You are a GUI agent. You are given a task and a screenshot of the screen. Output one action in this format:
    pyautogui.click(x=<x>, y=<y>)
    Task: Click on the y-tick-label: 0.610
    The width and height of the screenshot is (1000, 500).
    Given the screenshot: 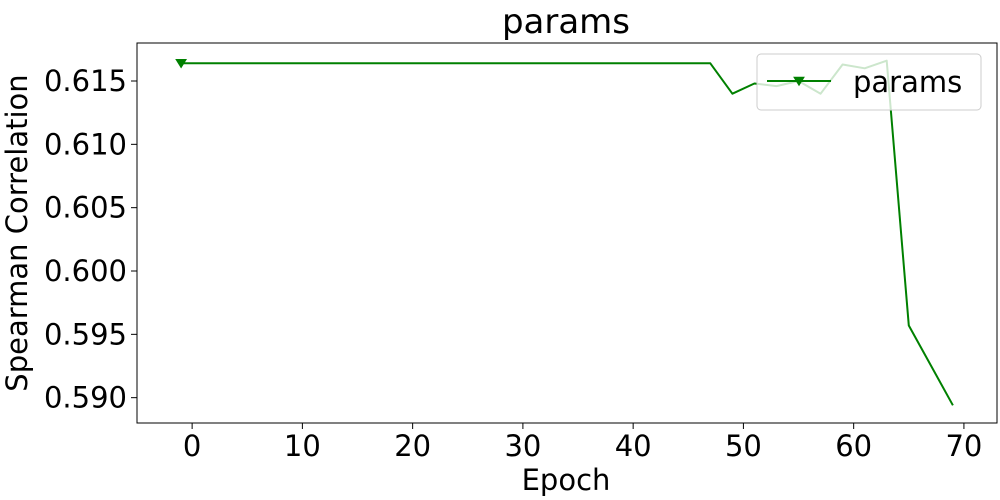 What is the action you would take?
    pyautogui.click(x=85, y=144)
    